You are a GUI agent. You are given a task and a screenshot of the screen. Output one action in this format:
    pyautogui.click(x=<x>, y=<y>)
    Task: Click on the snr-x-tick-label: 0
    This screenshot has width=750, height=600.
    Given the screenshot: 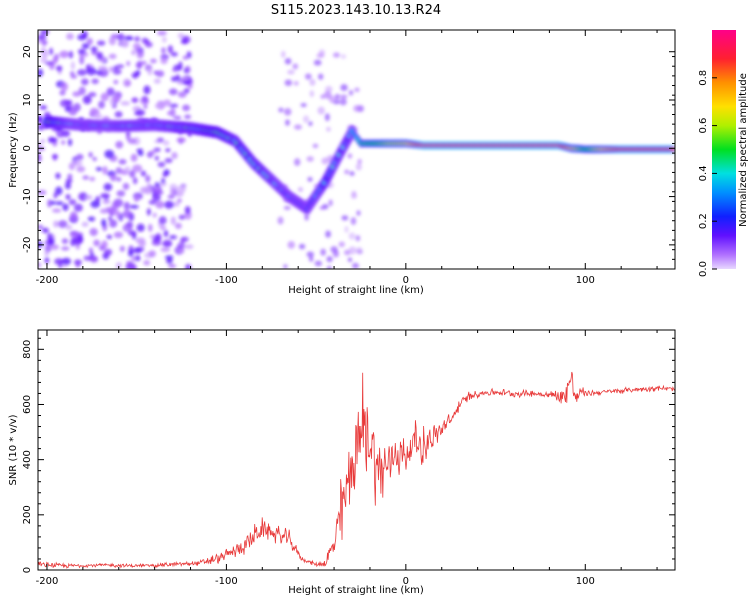 What is the action you would take?
    pyautogui.click(x=406, y=581)
    